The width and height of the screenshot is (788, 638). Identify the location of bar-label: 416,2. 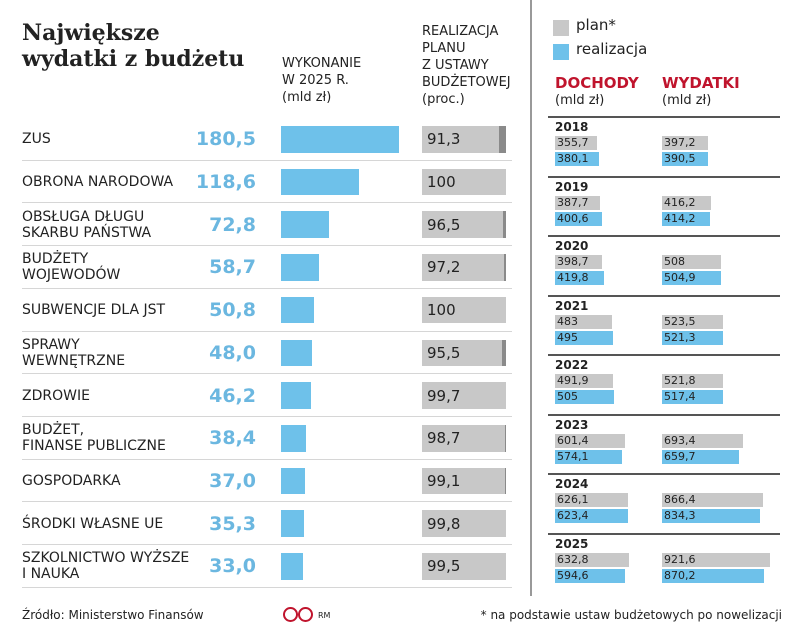
(680, 202).